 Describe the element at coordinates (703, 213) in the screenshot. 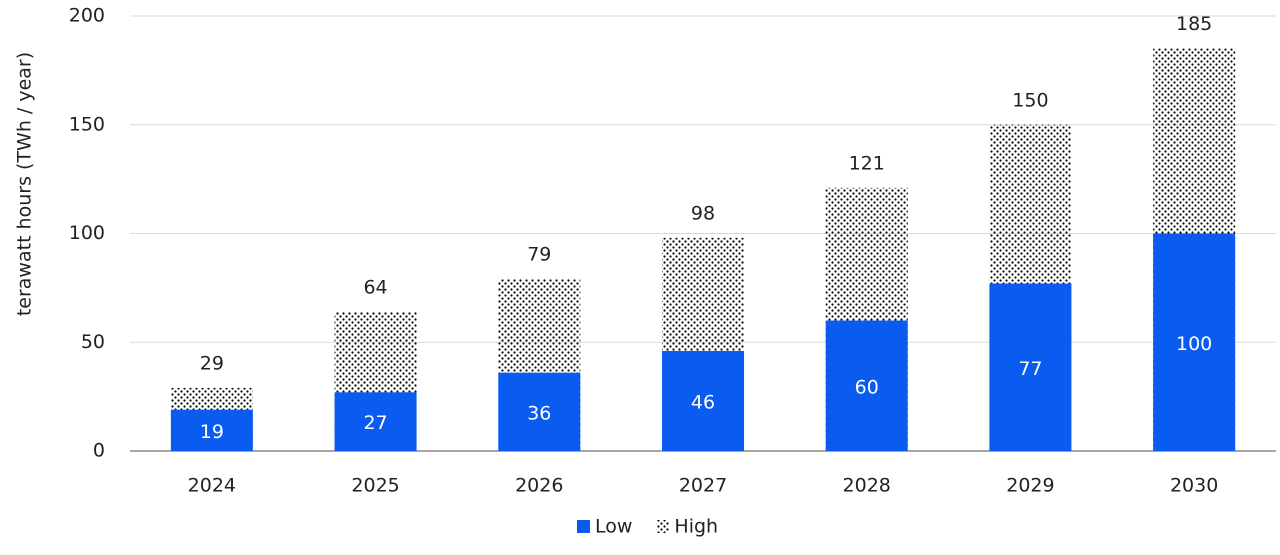

I see `data-label: 98` at that location.